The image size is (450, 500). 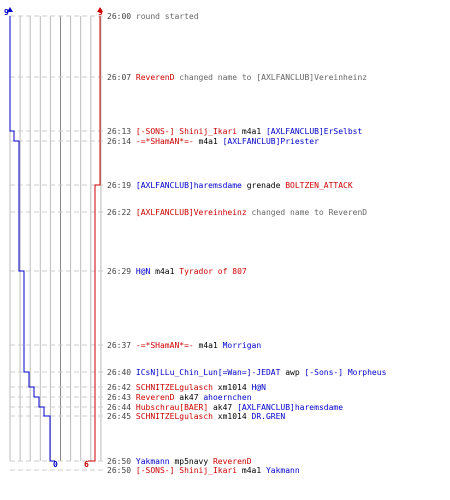 I want to click on event-row: 26:50 [-SONS-] Shinij_Ikari m4a1 Yakmann, so click(x=203, y=470).